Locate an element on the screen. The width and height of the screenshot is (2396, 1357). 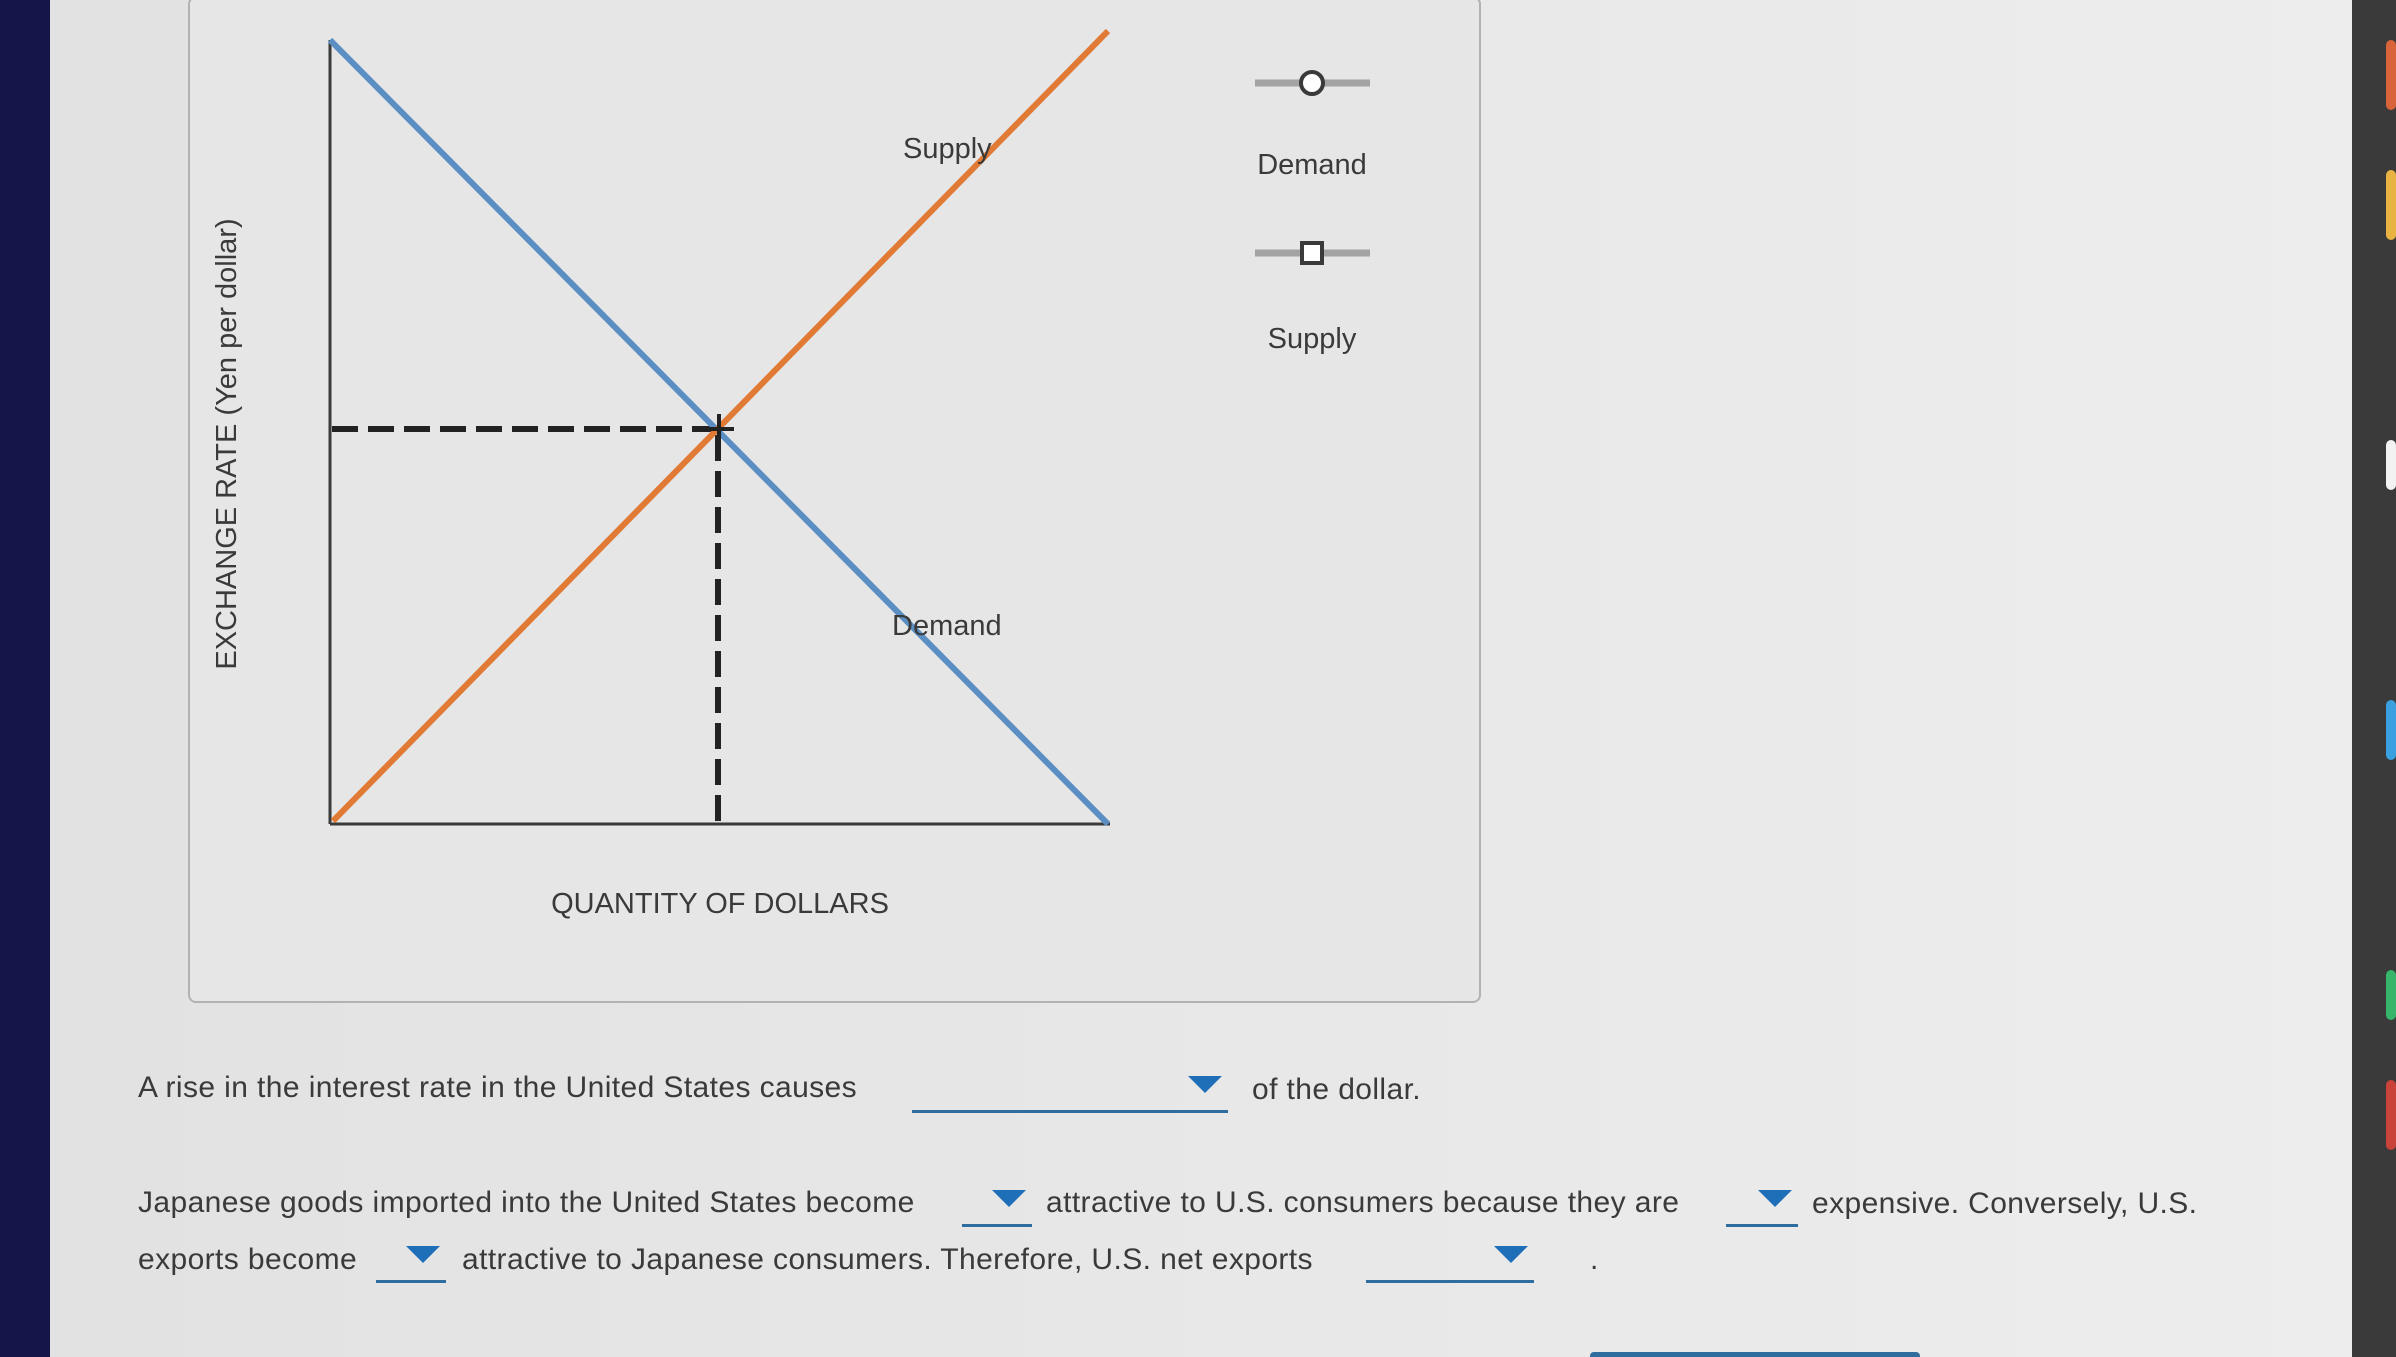
x-axis-title: QUANTITY OF DOLLARS is located at coordinates (720, 904).